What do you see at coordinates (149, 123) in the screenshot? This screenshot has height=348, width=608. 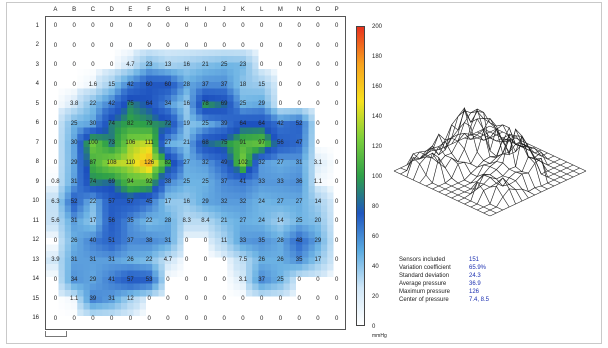 I see `grid-cell-value: 79` at bounding box center [149, 123].